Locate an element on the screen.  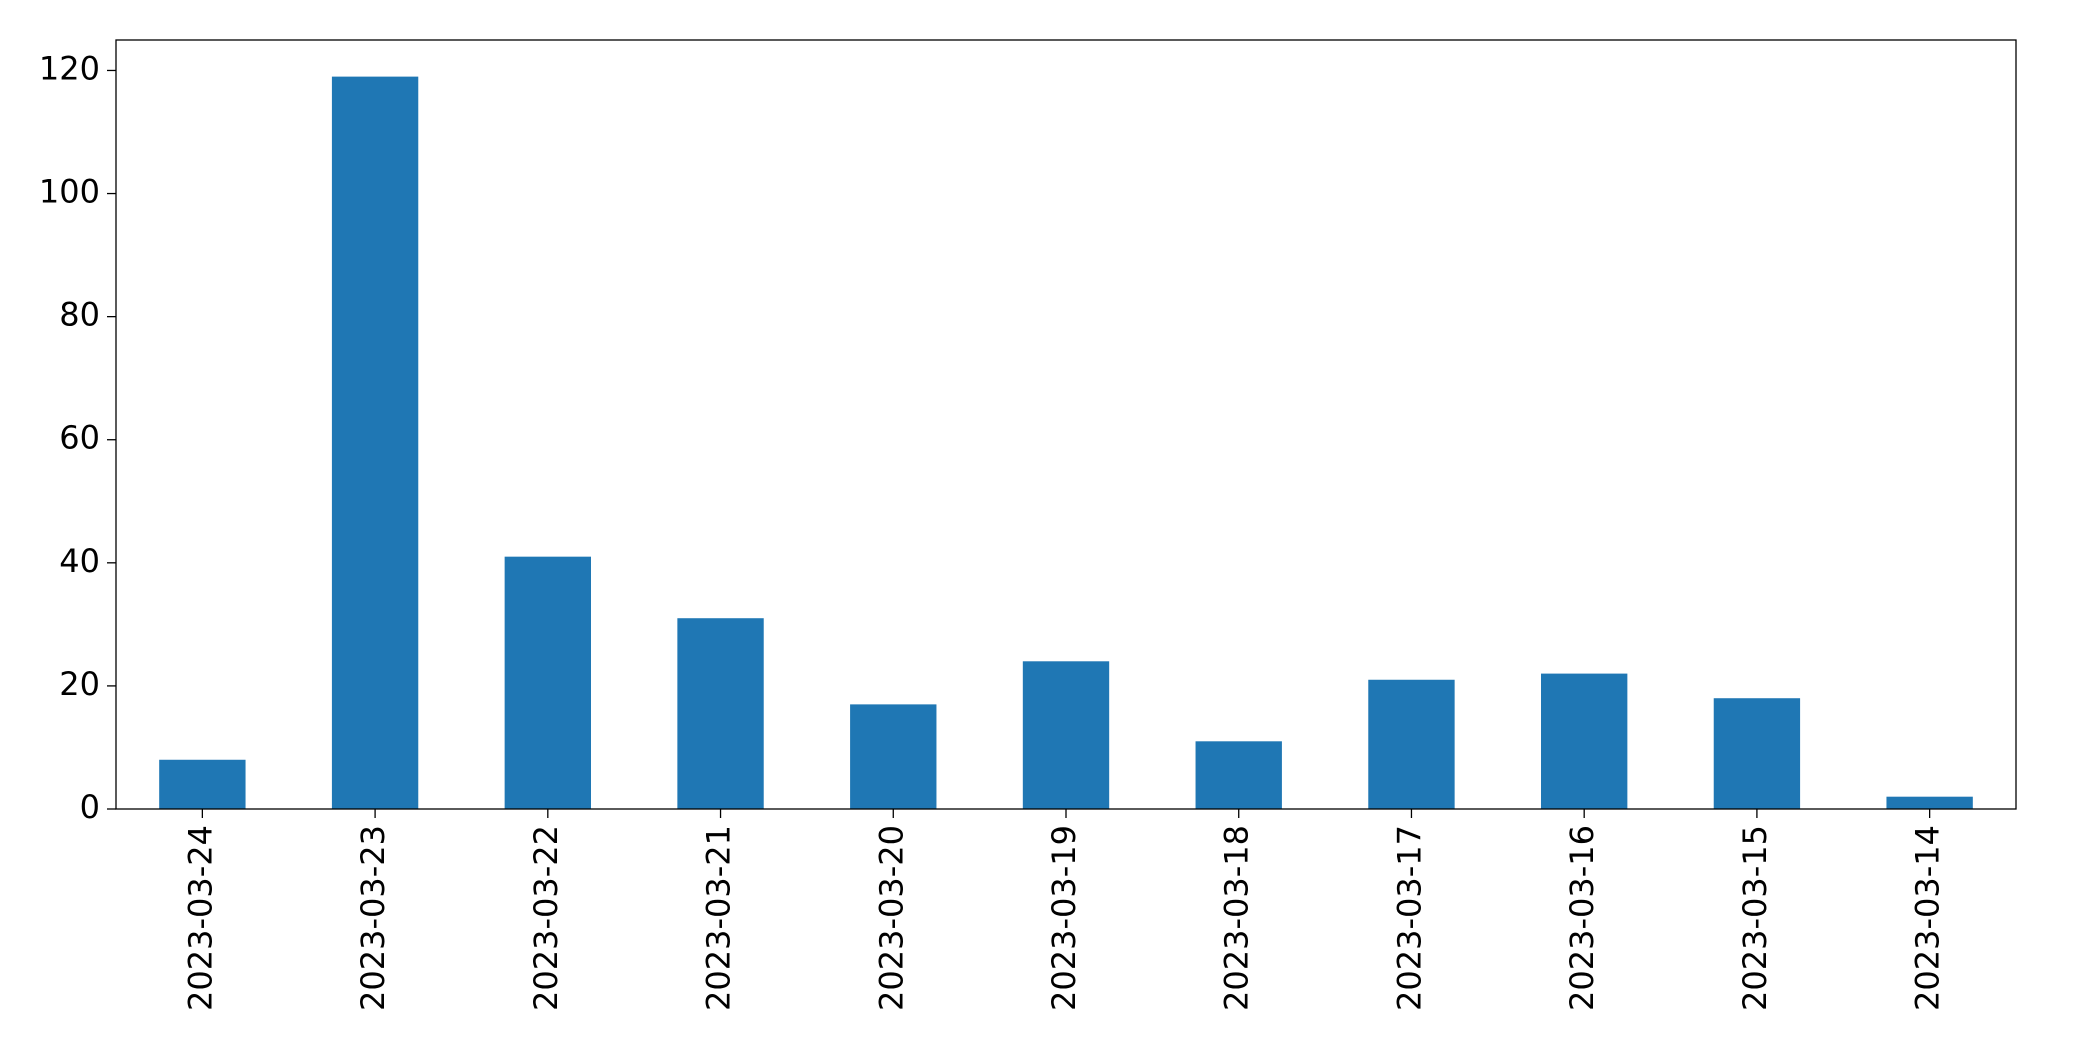
x-tick-label: 2023-03-23 is located at coordinates (373, 918).